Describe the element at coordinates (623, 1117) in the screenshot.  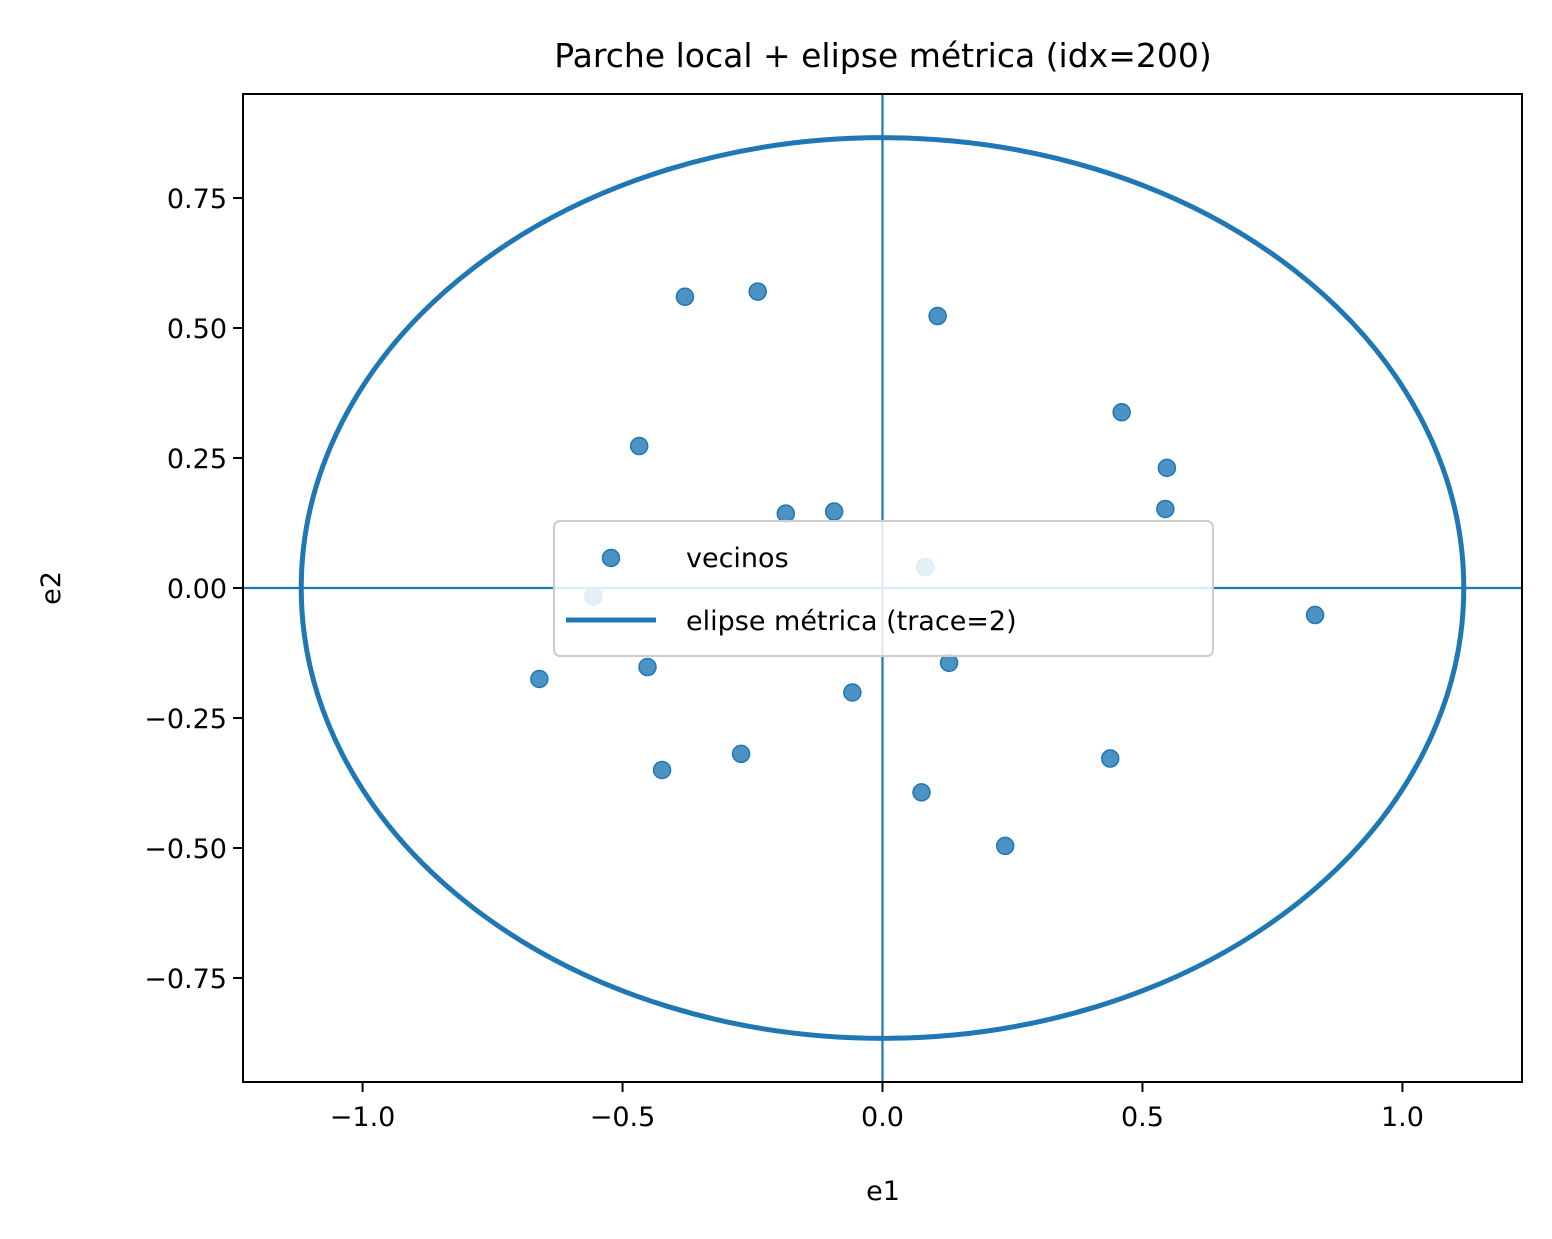
I see `x-tick-label: −0.5` at that location.